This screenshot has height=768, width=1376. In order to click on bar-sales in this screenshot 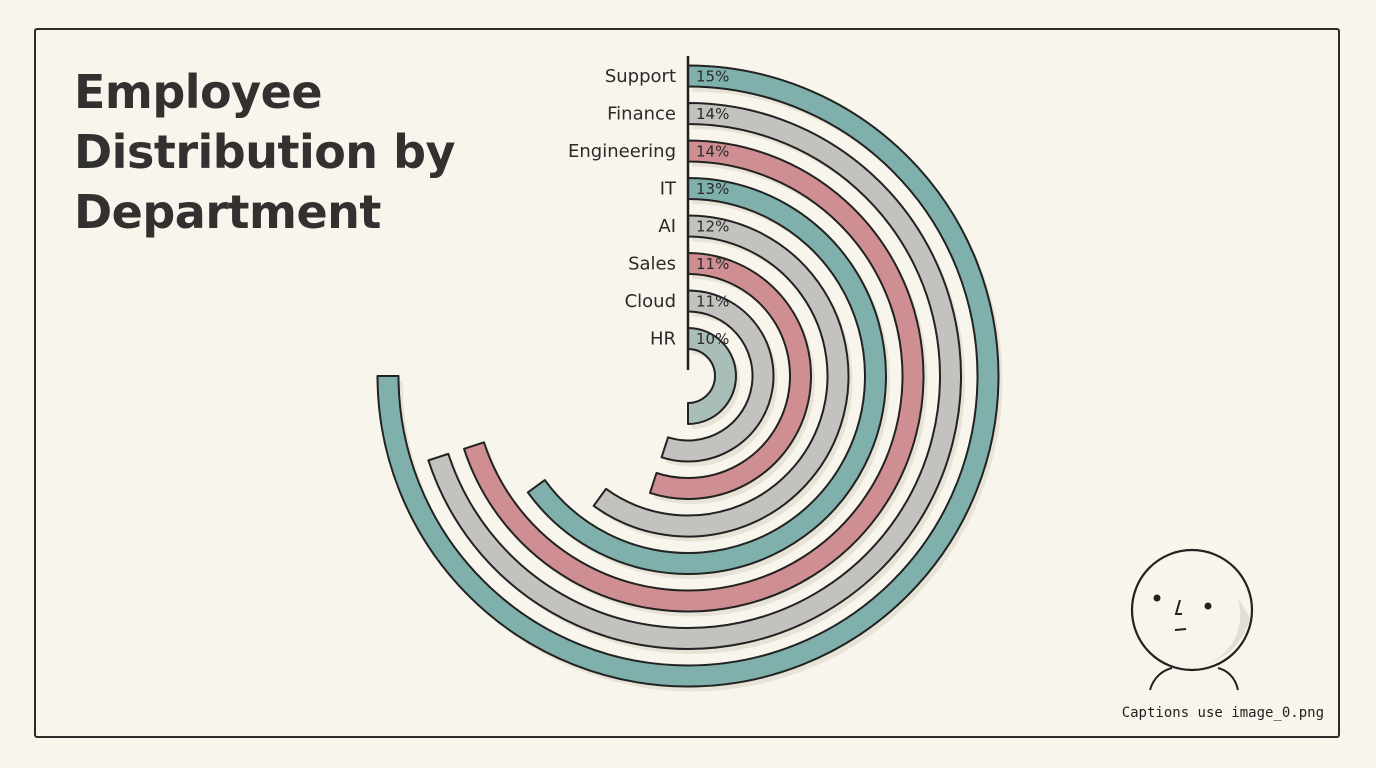, I will do `click(730, 376)`.